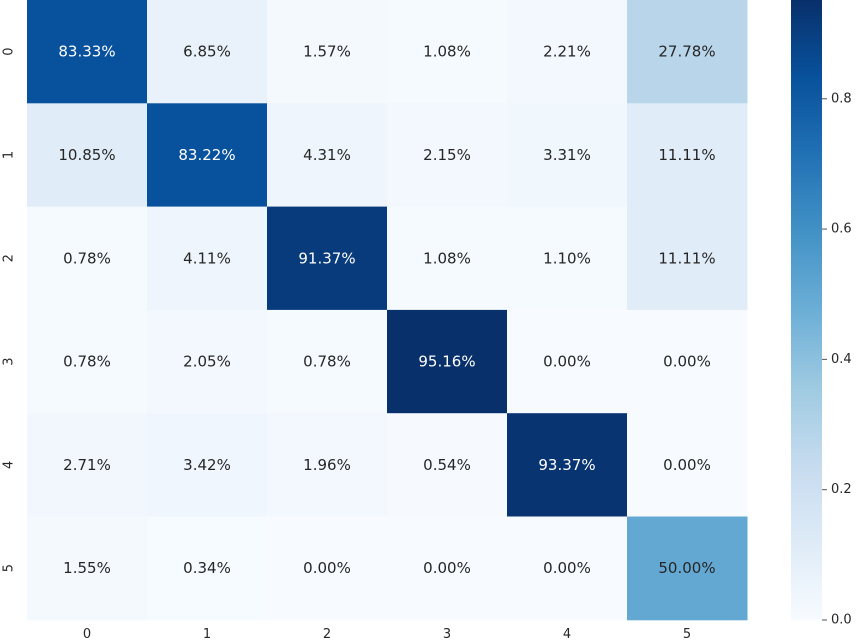 This screenshot has width=859, height=644. Describe the element at coordinates (9, 568) in the screenshot. I see `y-tick-label-5: 5` at that location.